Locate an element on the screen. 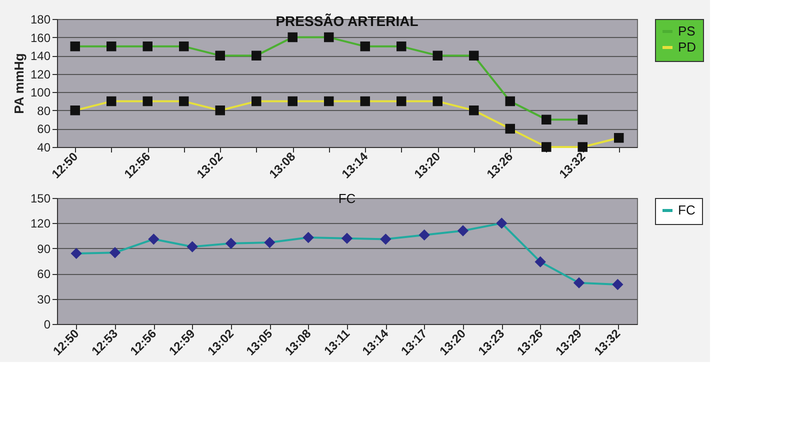 The width and height of the screenshot is (798, 431). legend-label: PS is located at coordinates (687, 31).